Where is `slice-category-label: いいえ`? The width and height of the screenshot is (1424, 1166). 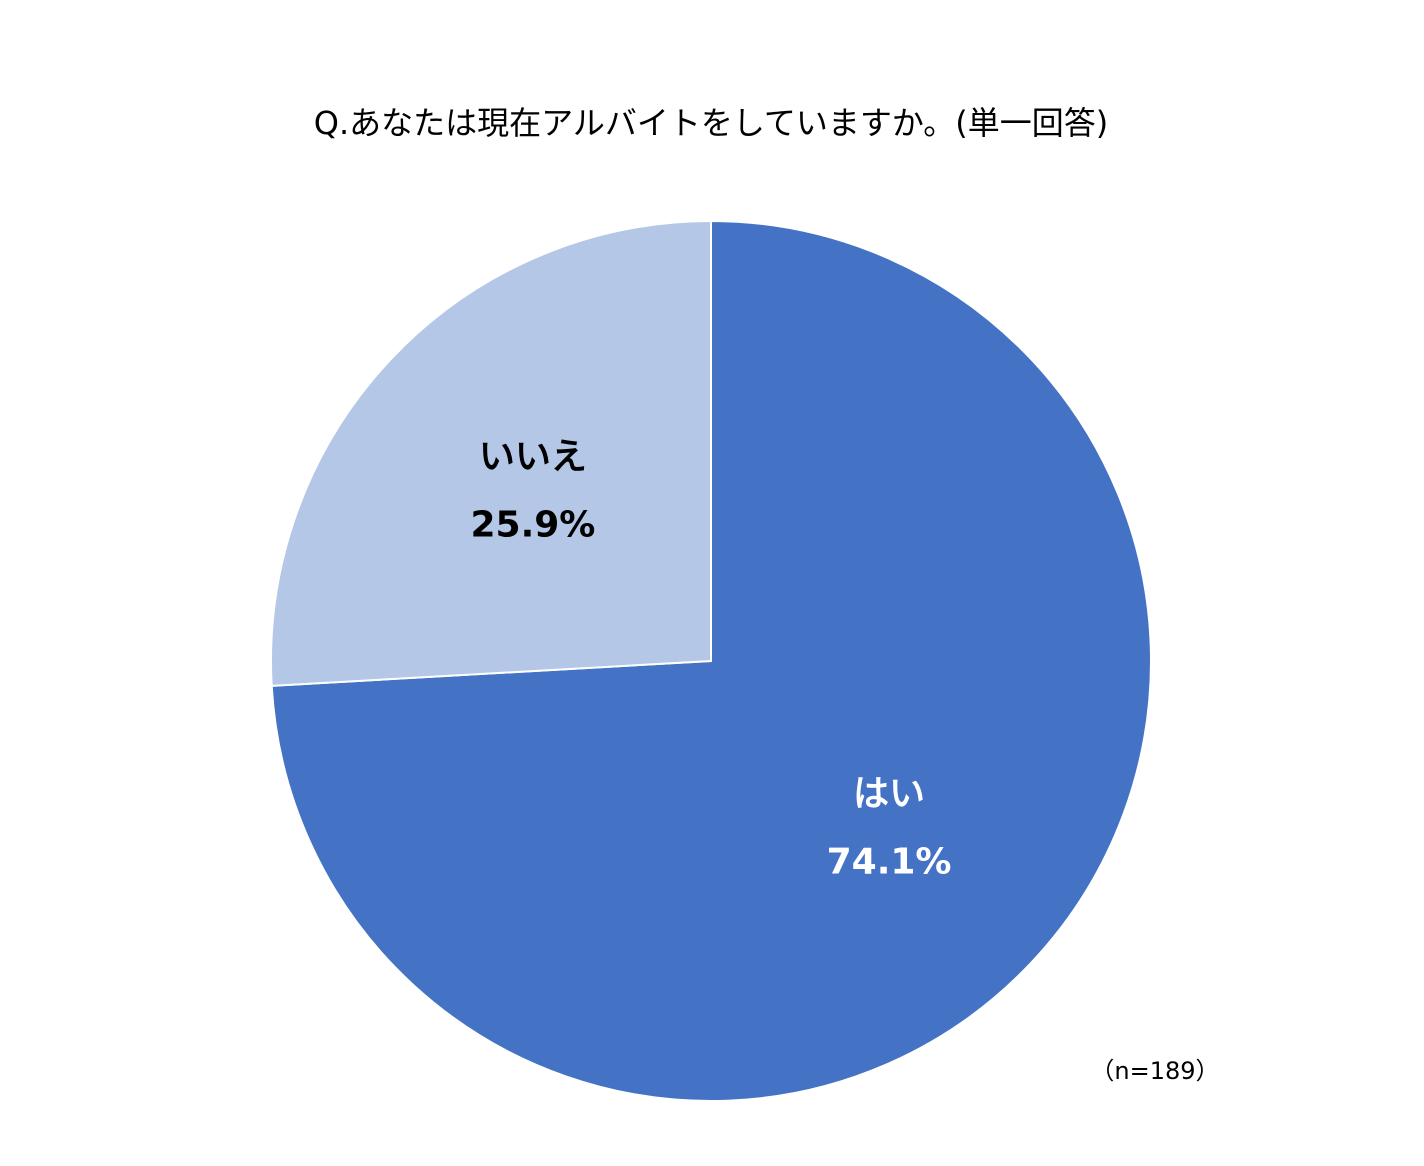 slice-category-label: いいえ is located at coordinates (533, 457).